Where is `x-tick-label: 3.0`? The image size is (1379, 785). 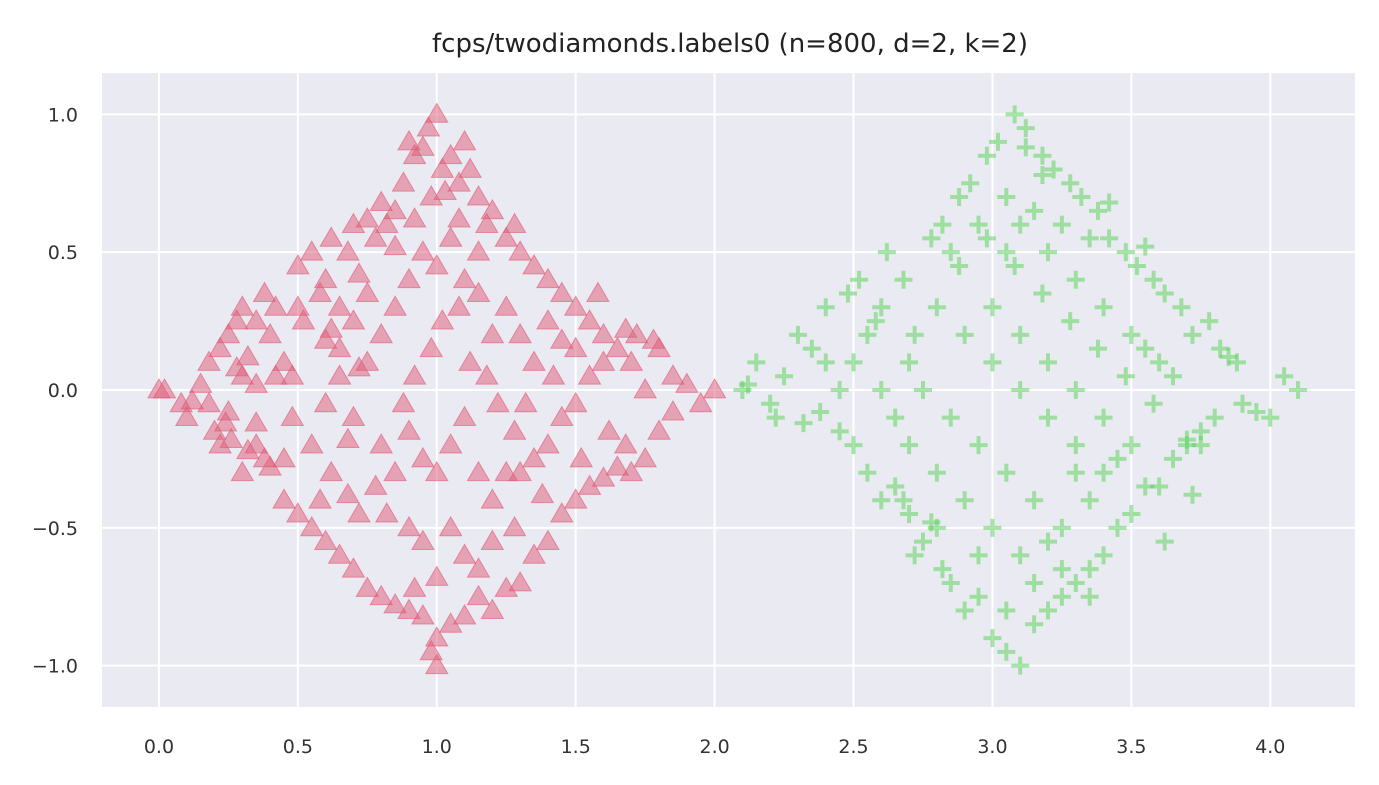 x-tick-label: 3.0 is located at coordinates (992, 747).